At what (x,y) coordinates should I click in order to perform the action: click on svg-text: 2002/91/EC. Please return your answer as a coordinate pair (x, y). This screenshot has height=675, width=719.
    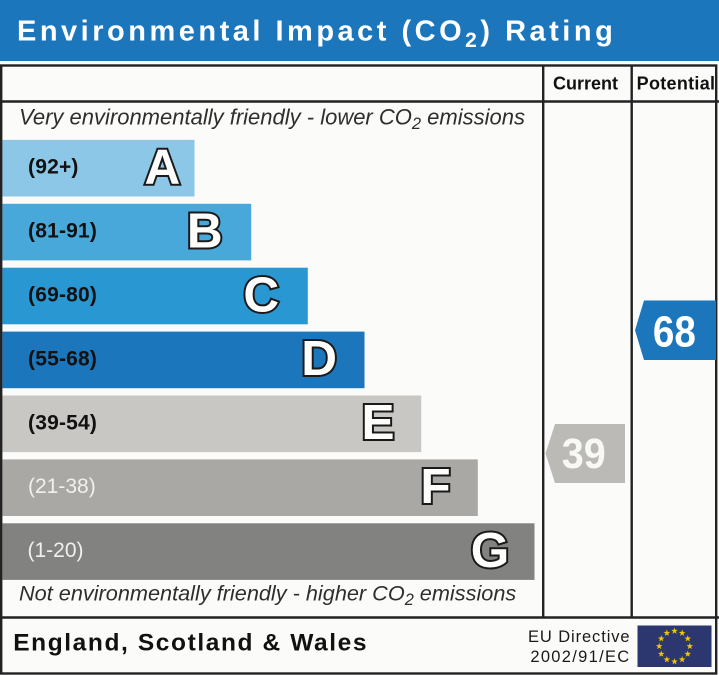
    Looking at the image, I should click on (580, 657).